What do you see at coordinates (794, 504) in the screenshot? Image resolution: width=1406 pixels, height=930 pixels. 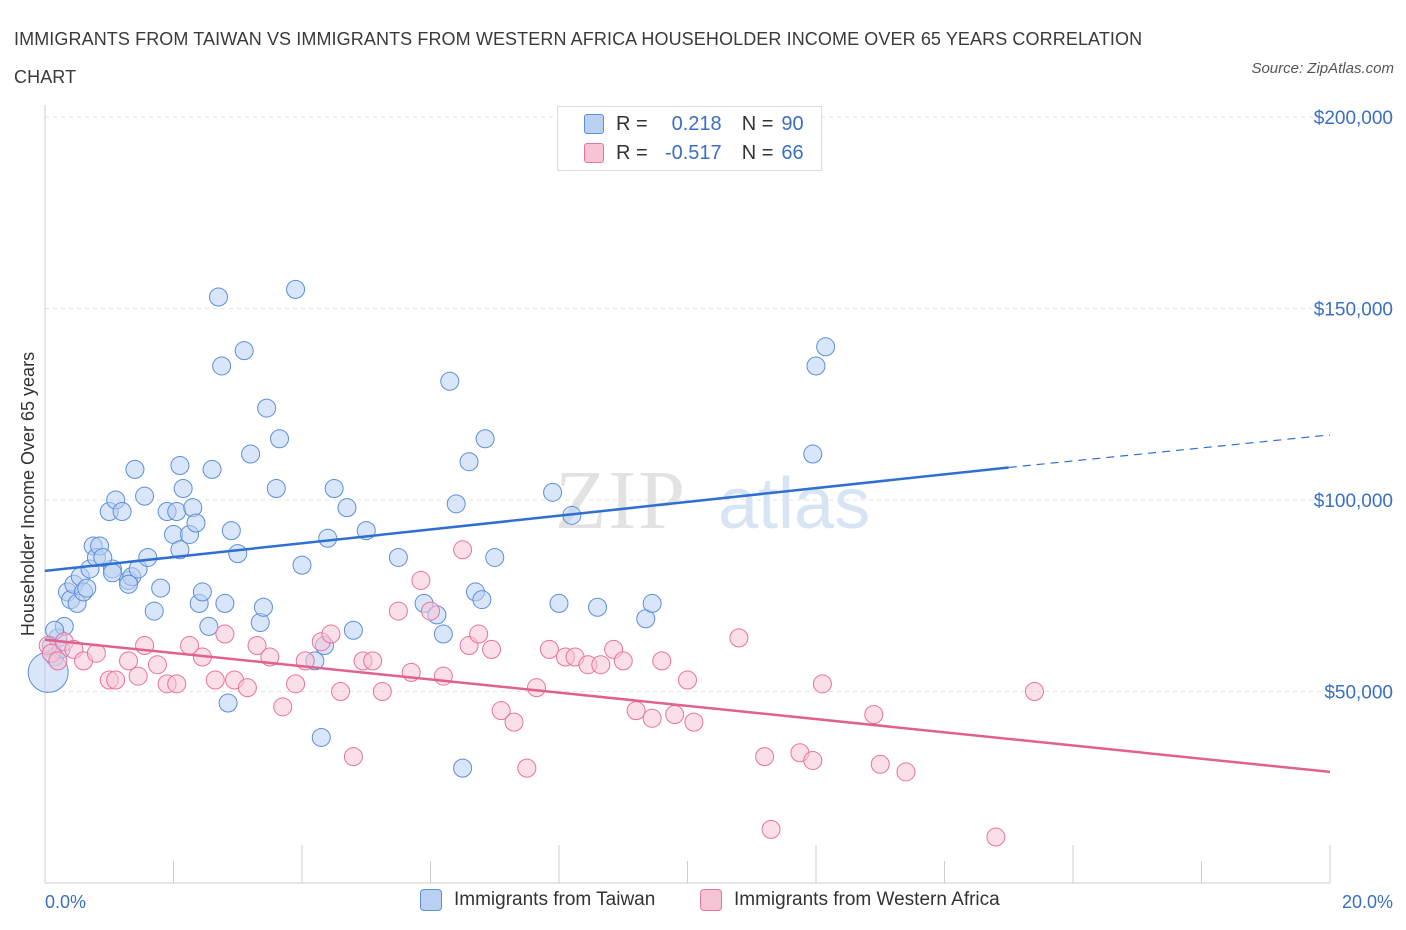 I see `watermark-atlas: atlas` at bounding box center [794, 504].